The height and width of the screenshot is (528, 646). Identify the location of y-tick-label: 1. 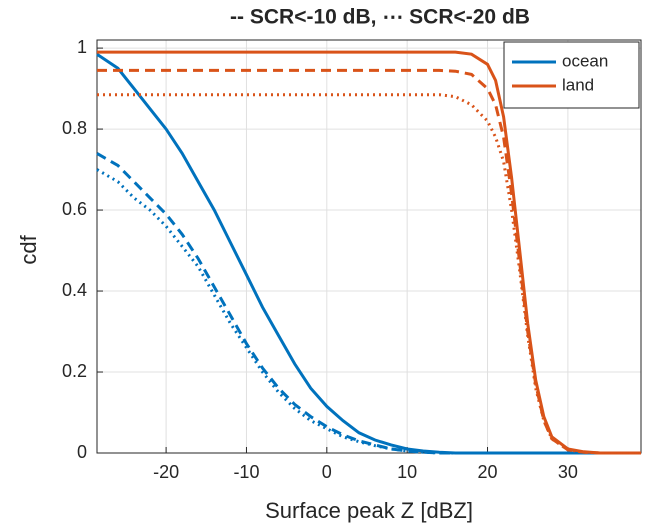
(82, 47).